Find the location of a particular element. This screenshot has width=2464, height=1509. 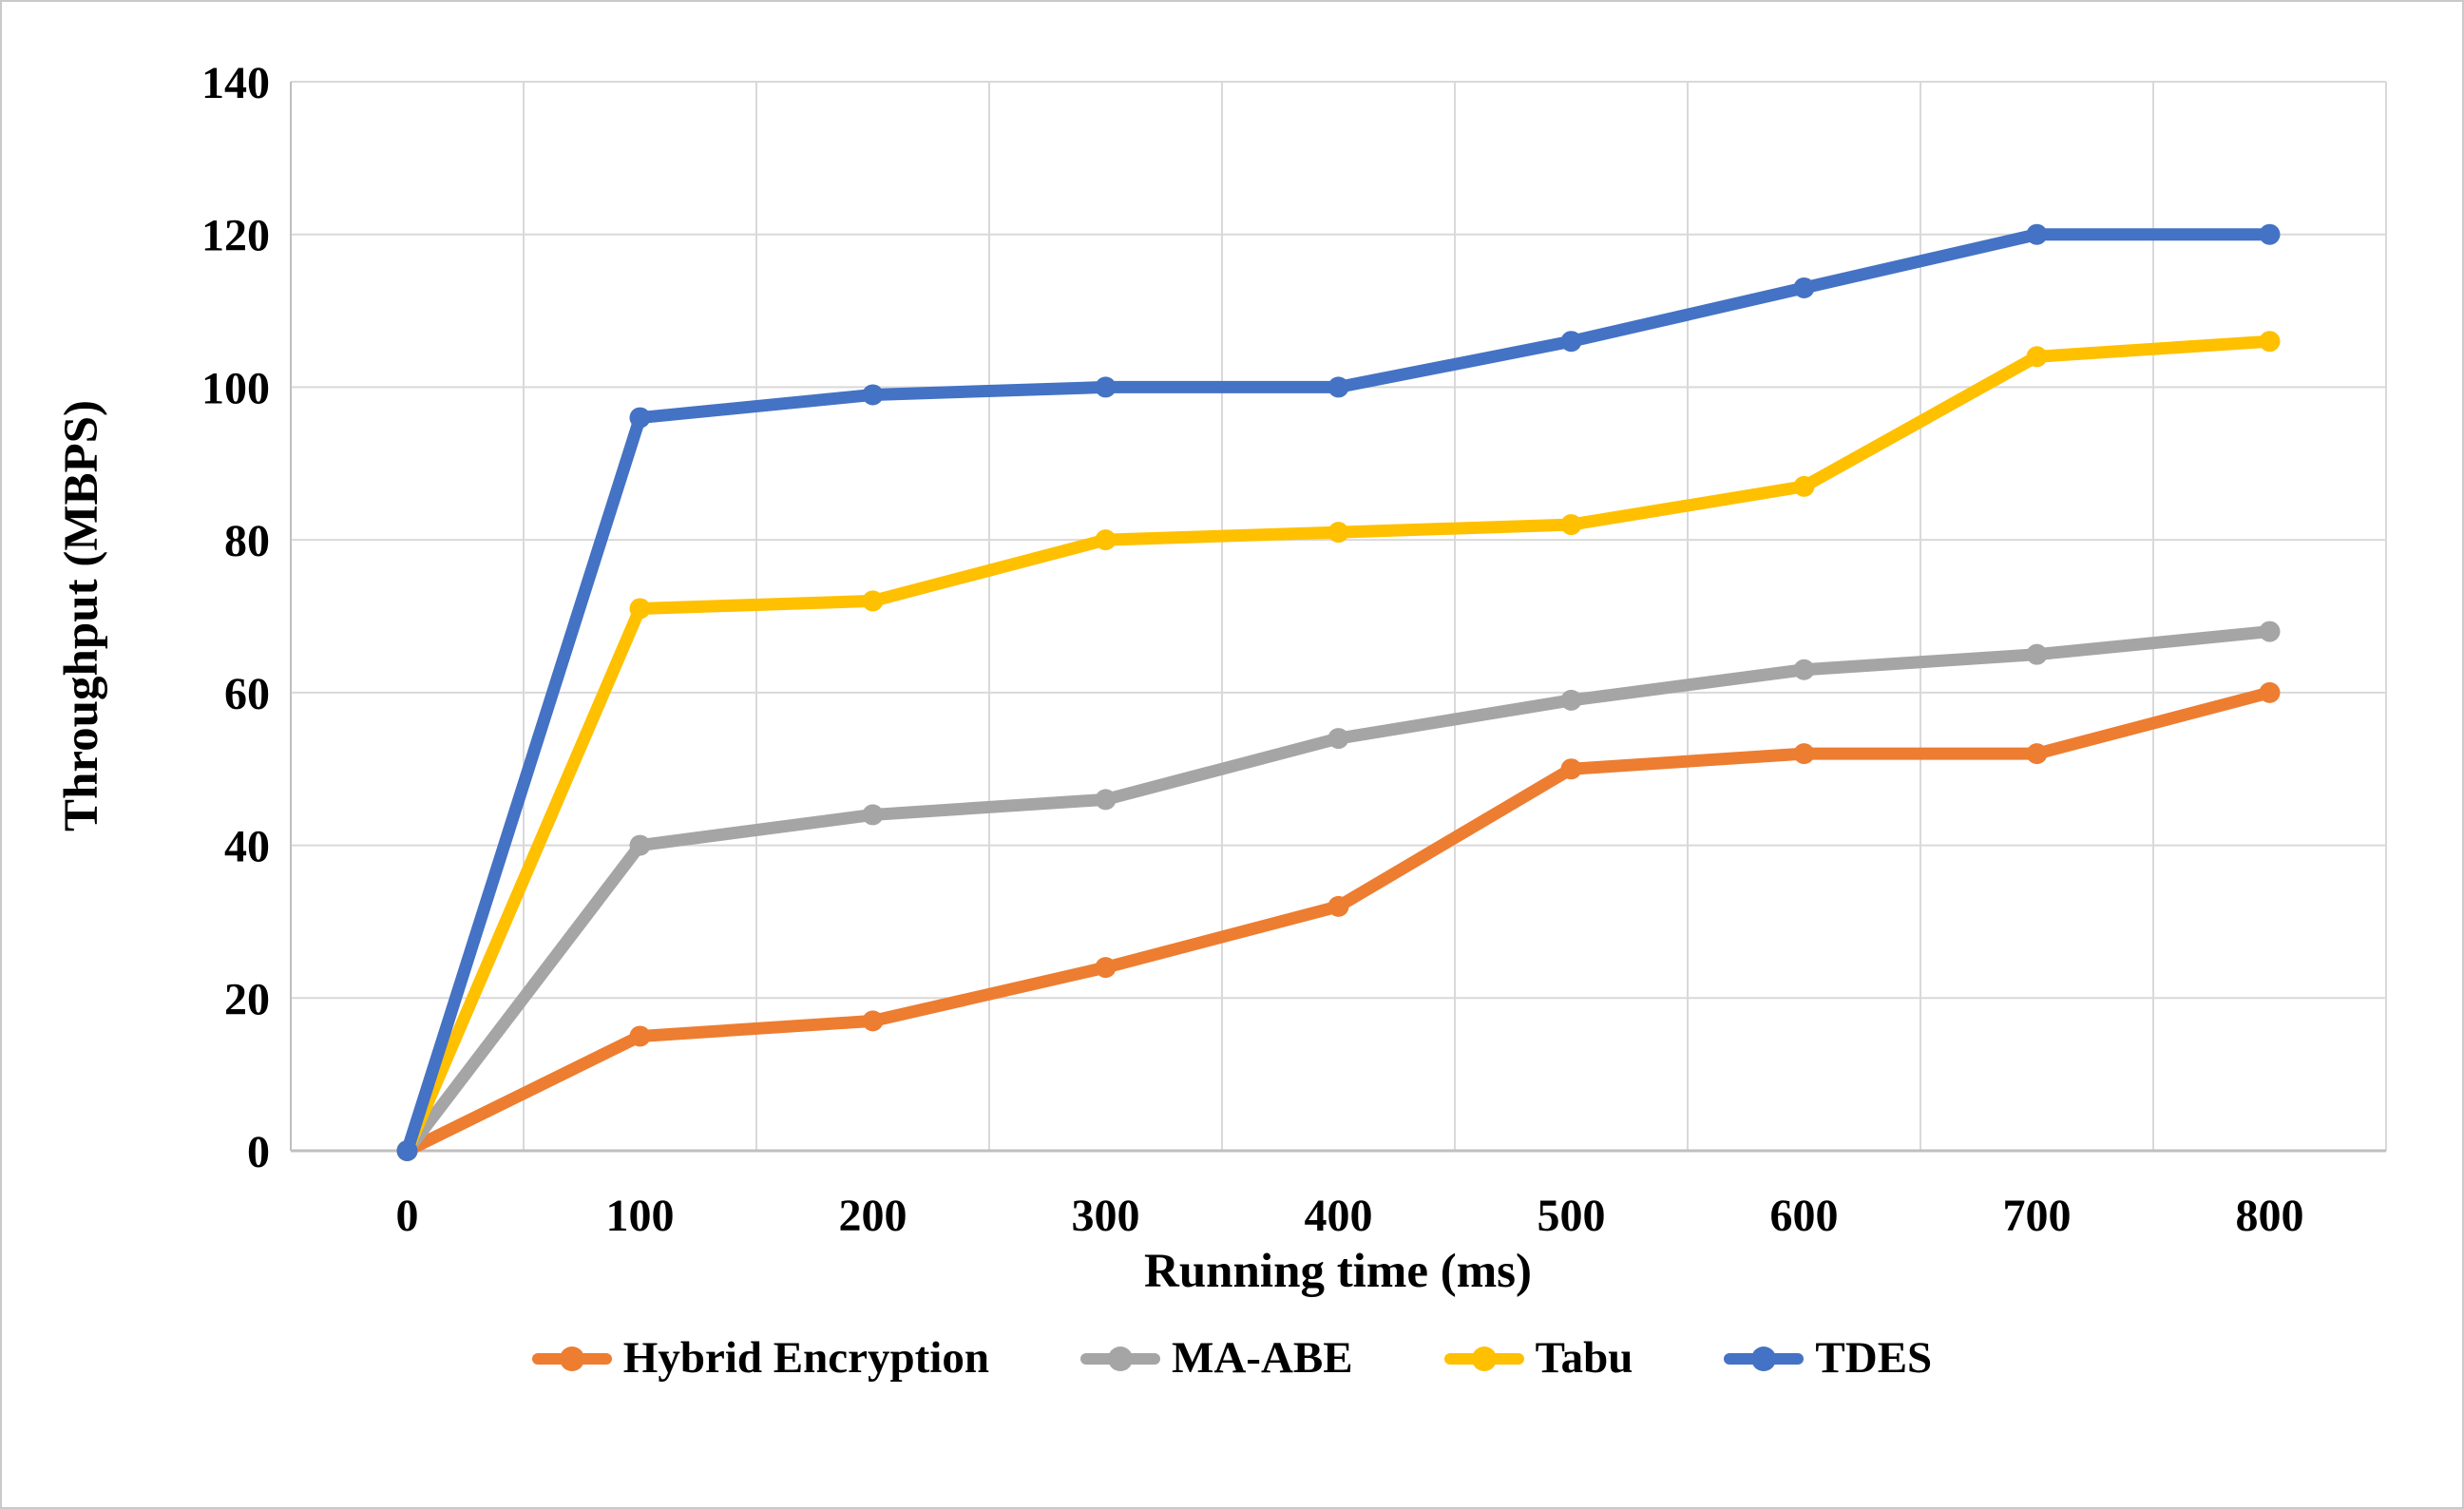

x-tick-label: 100 is located at coordinates (640, 1216).